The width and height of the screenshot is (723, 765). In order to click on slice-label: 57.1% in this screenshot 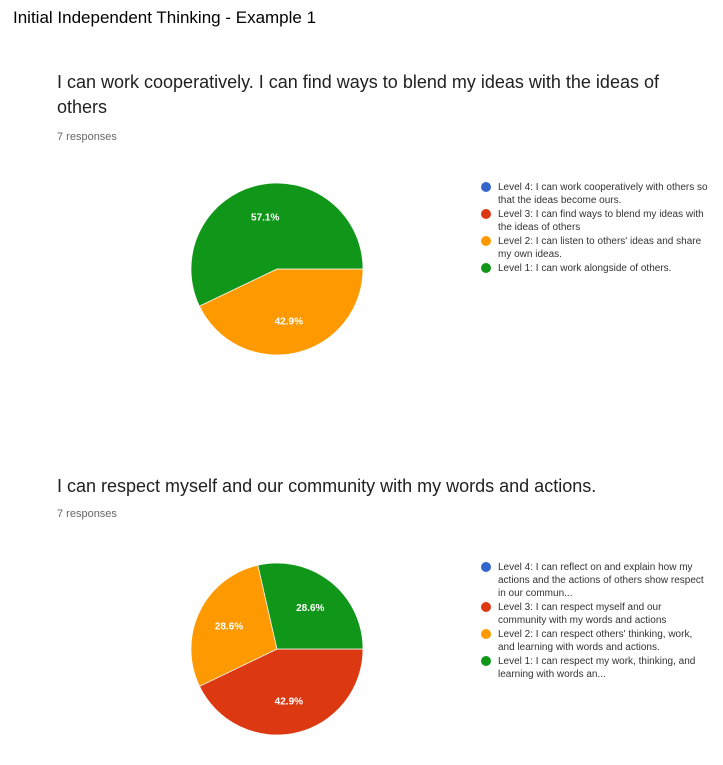, I will do `click(265, 218)`.